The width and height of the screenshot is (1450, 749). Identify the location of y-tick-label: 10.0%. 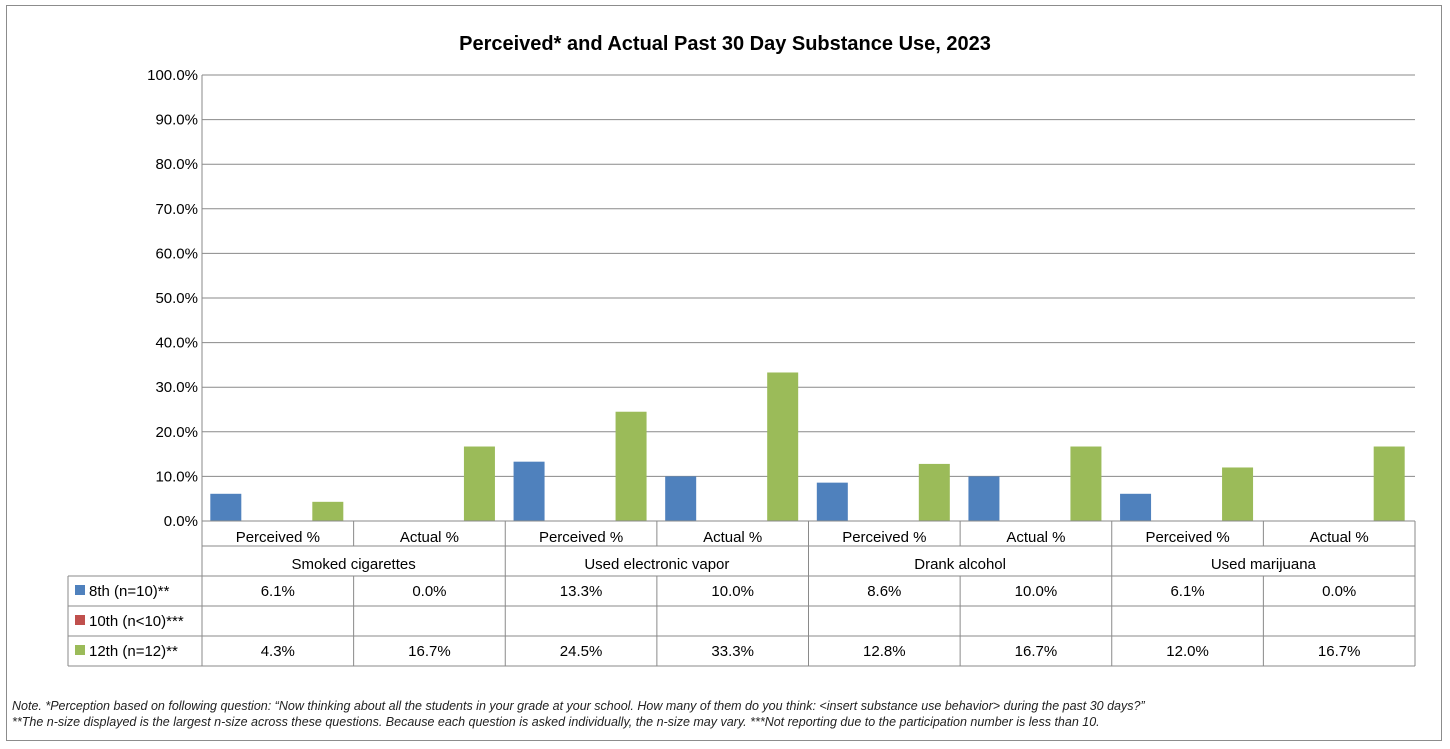
(176, 476).